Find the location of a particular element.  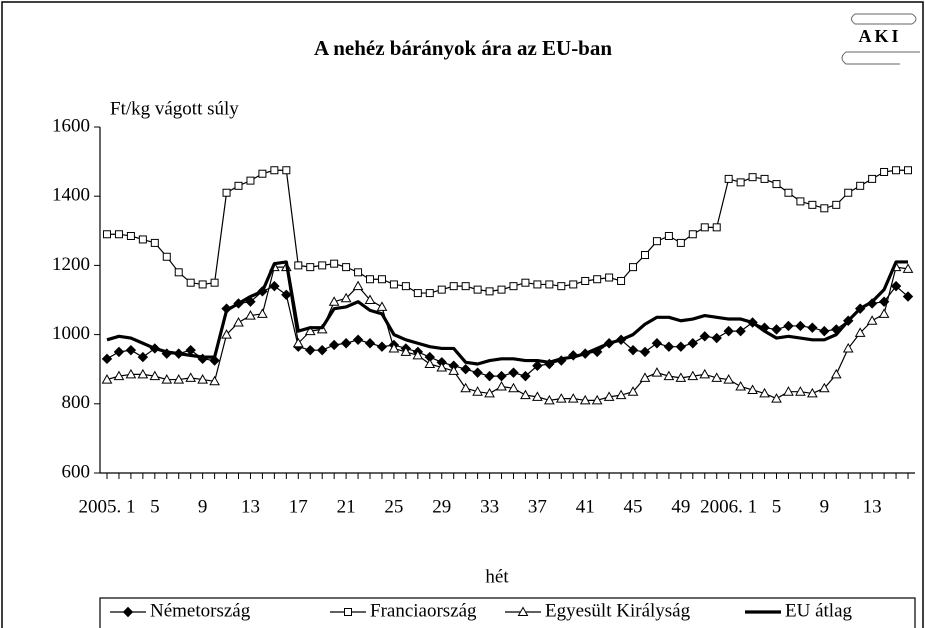

legend-item: Franciaország is located at coordinates (403, 610).